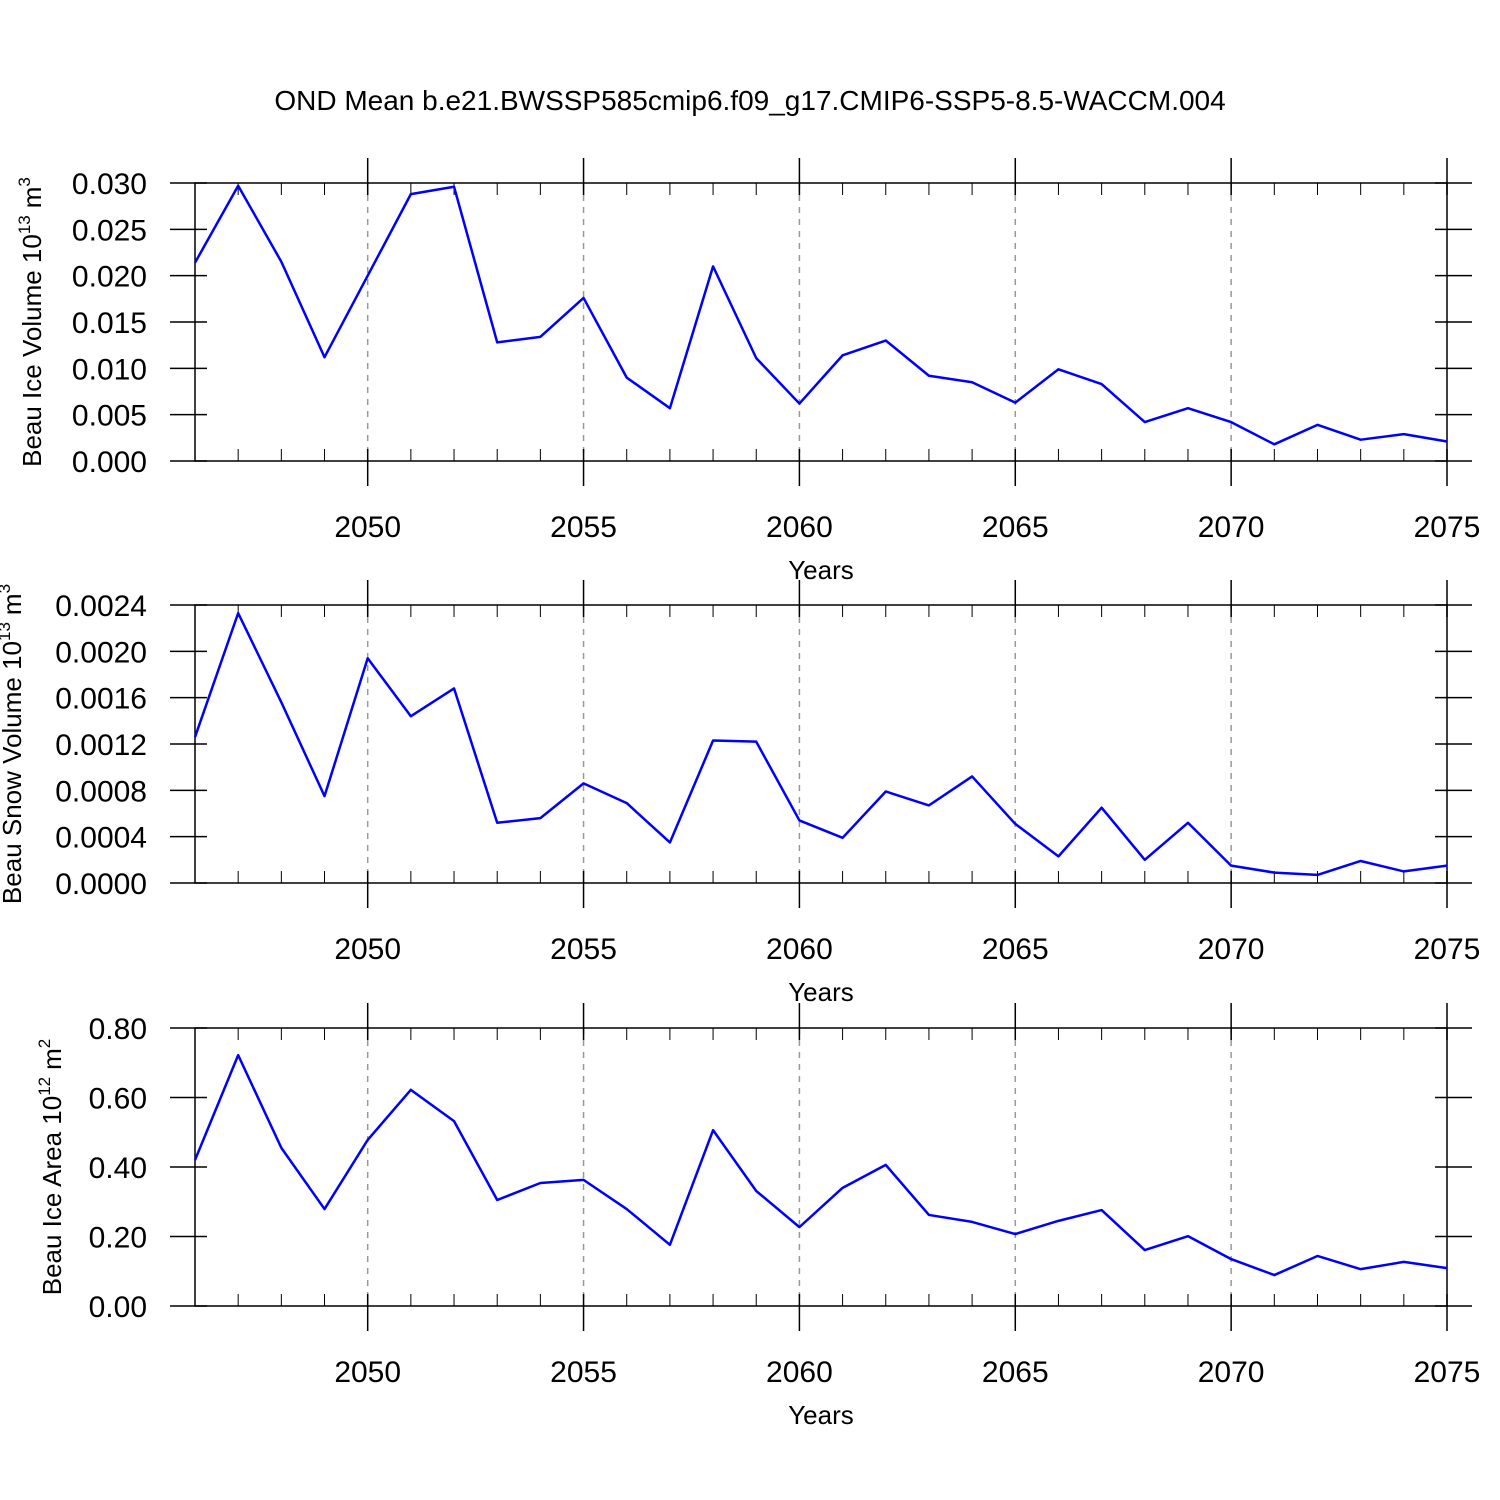 This screenshot has width=1500, height=1500. What do you see at coordinates (101, 884) in the screenshot?
I see `y-tick-label: 0.0000` at bounding box center [101, 884].